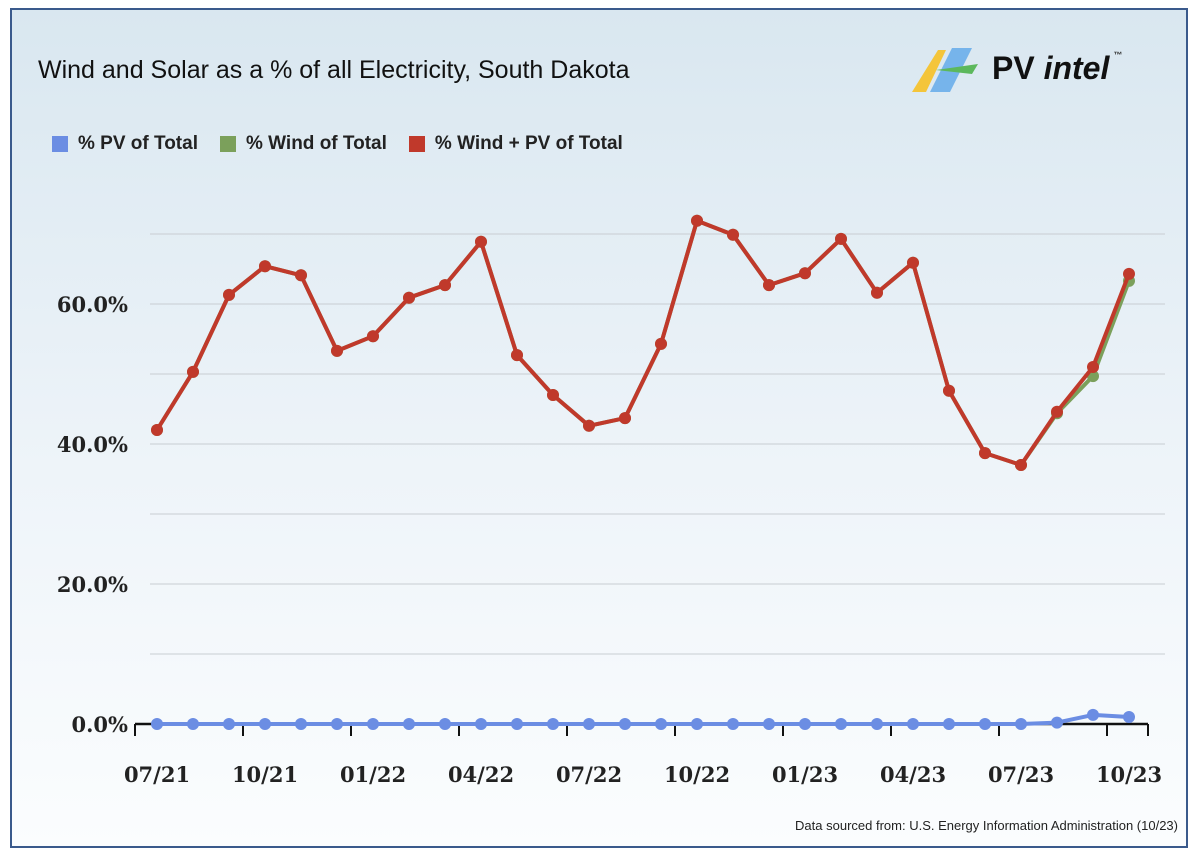 This screenshot has height=857, width=1200. I want to click on x-tick-label: 07/22, so click(589, 774).